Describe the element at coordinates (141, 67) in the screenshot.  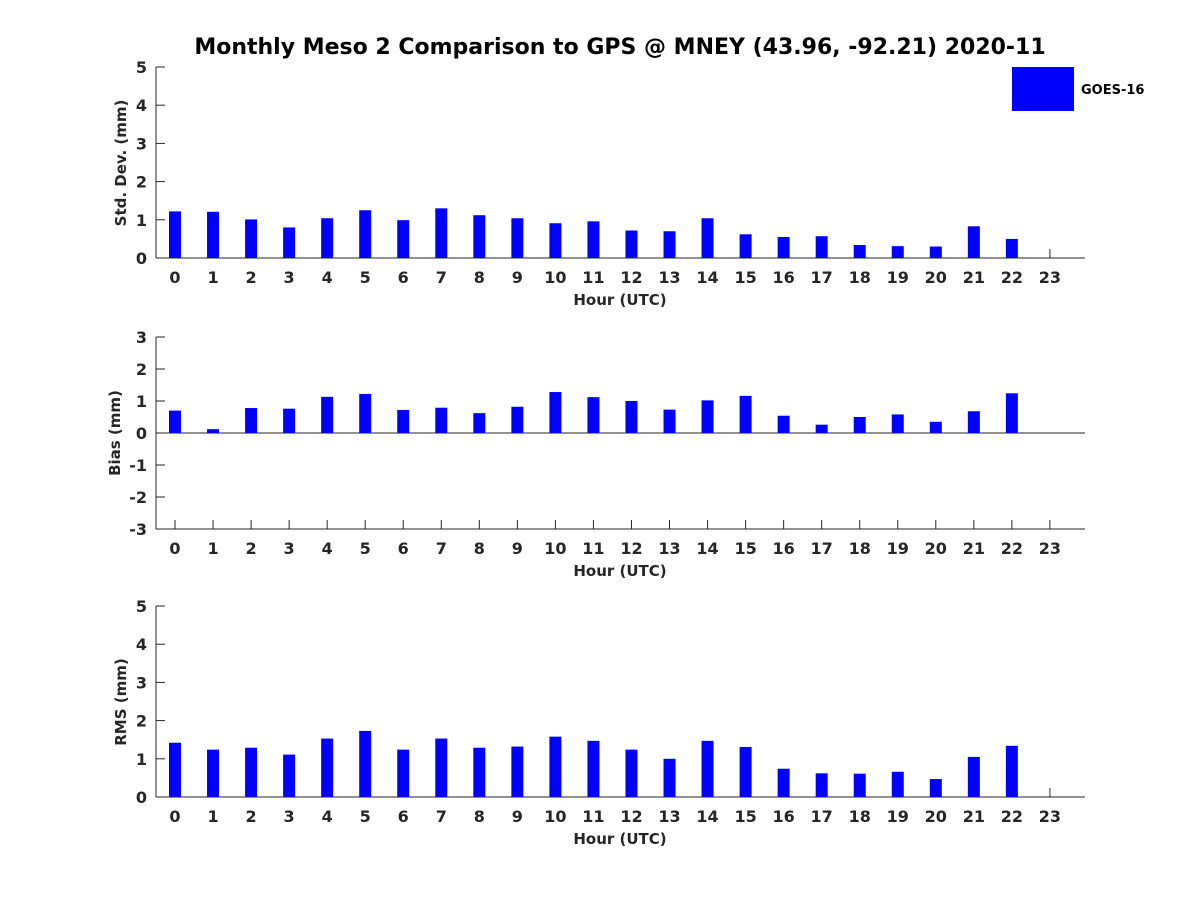
I see `y-tick-label: 5` at that location.